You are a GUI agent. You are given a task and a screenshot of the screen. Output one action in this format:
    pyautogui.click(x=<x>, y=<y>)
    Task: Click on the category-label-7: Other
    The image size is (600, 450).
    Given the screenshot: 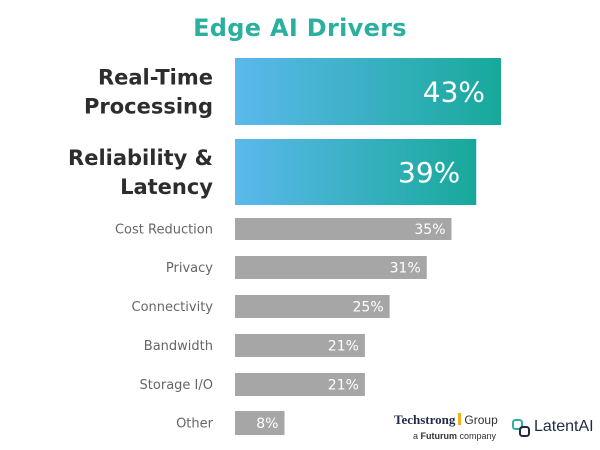 What is the action you would take?
    pyautogui.click(x=195, y=424)
    